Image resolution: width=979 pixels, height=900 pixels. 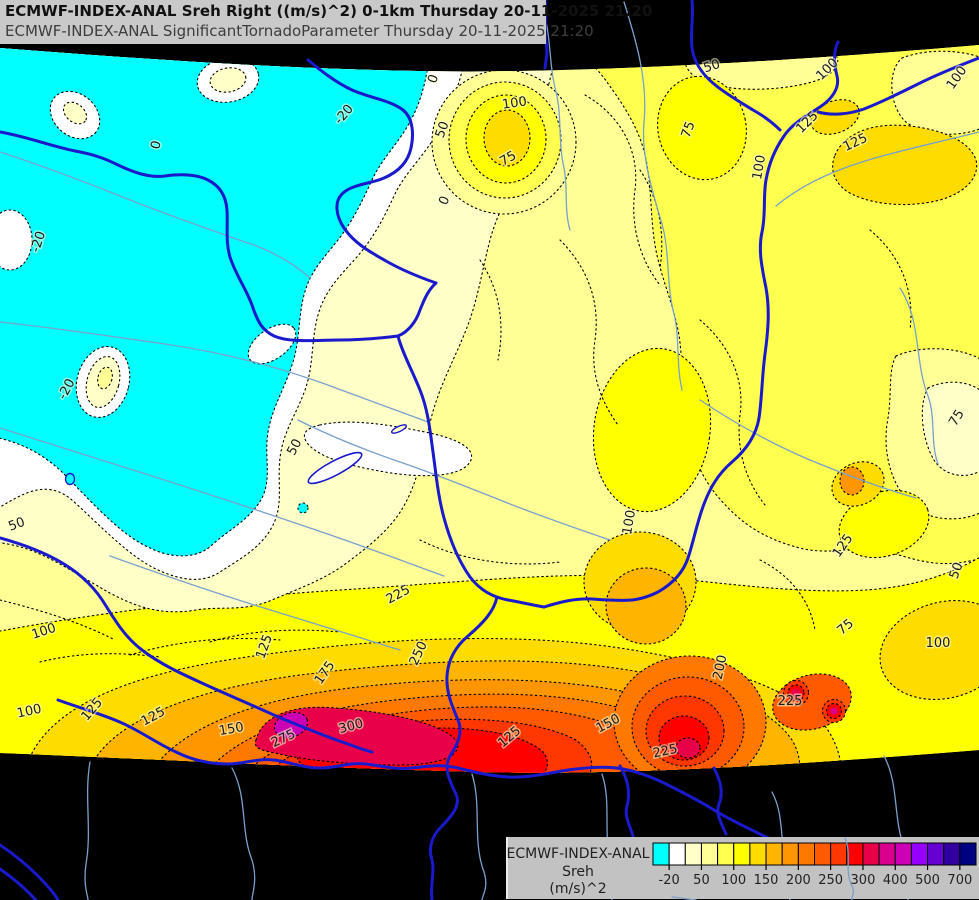 I want to click on zone-spot1-center, so click(x=796, y=693).